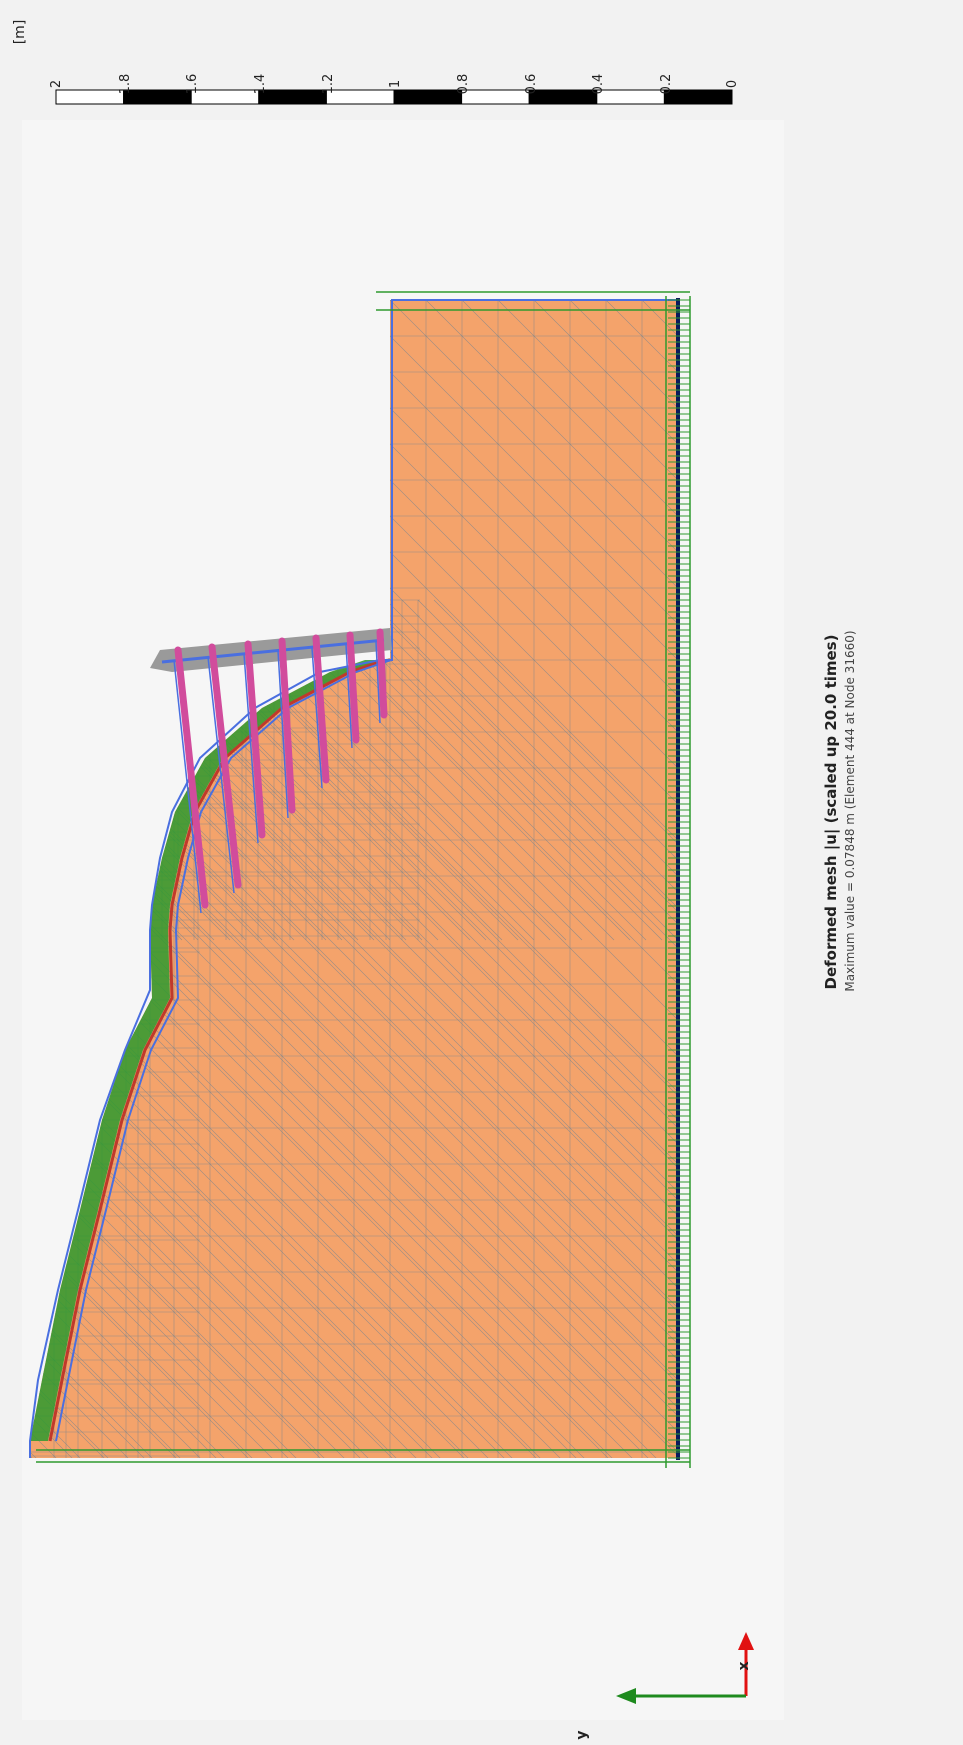  What do you see at coordinates (746, 1641) in the screenshot?
I see `x-axis-arrowhead` at bounding box center [746, 1641].